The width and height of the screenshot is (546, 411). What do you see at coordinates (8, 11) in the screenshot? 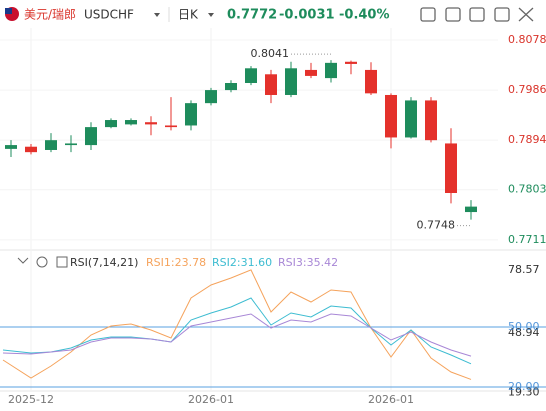
I see `flag-canton` at bounding box center [8, 11].